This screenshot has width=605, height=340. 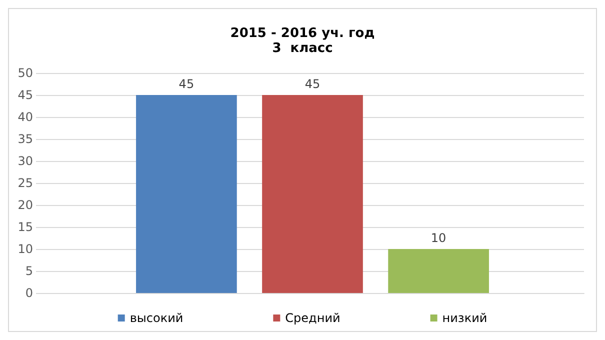 What do you see at coordinates (25, 73) in the screenshot?
I see `y-tick-label: 50` at bounding box center [25, 73].